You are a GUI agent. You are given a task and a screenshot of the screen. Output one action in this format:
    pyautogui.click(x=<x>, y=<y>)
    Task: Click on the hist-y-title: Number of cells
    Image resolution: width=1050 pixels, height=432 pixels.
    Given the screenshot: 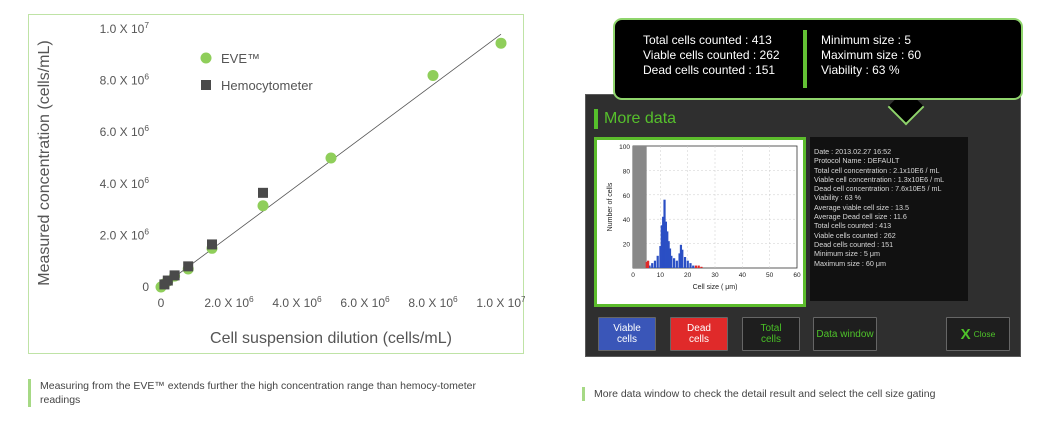 What is the action you would take?
    pyautogui.click(x=610, y=206)
    